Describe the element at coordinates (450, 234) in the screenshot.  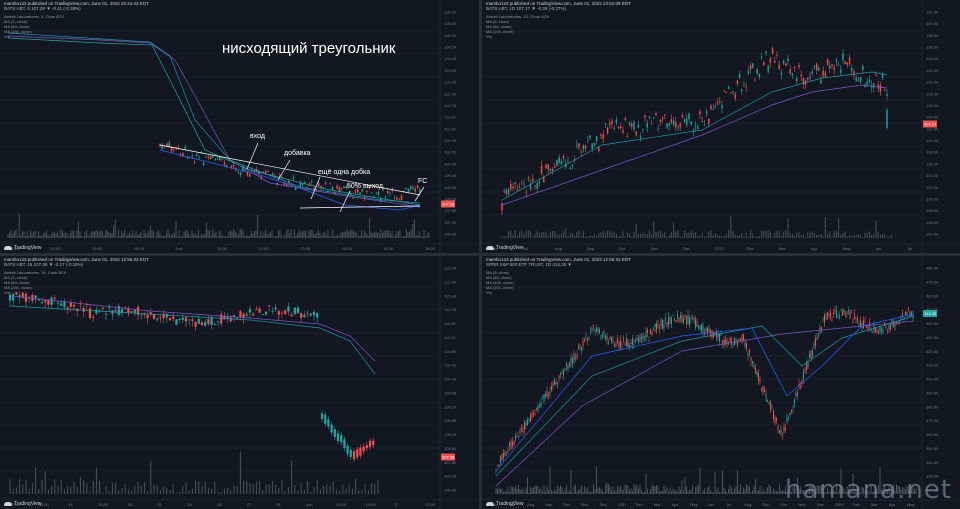
I see `price-tick-label: 106.50` at that location.